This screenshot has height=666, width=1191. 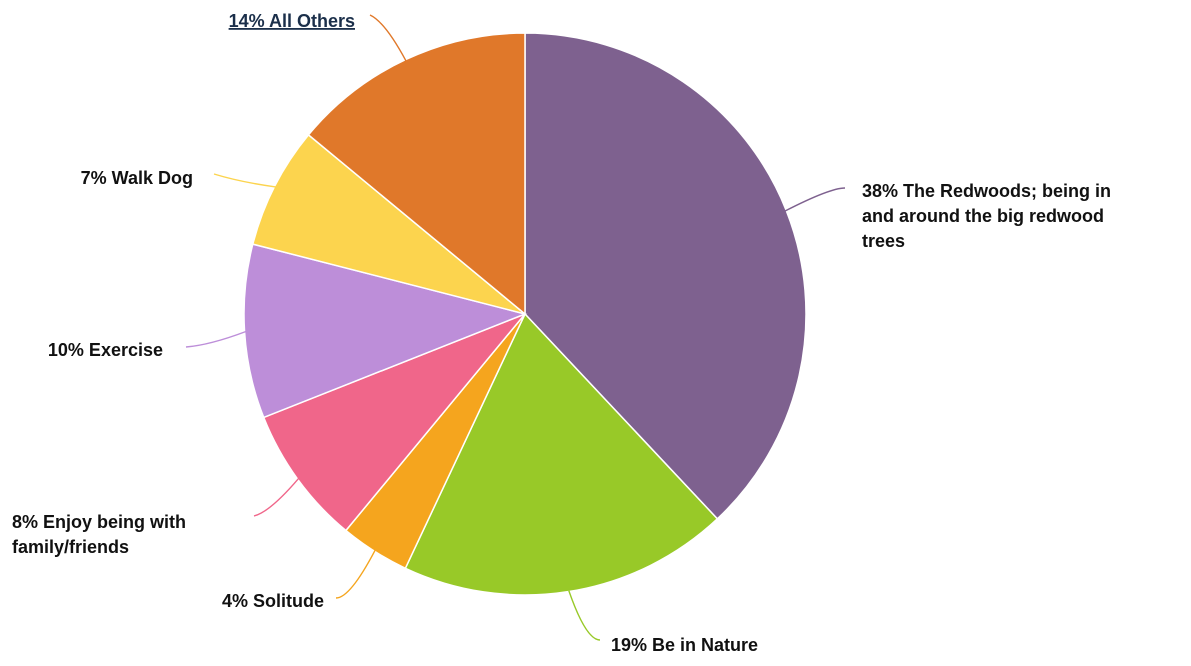 What do you see at coordinates (99, 534) in the screenshot?
I see `slice-label: 8% Enjoy being with family/friends` at bounding box center [99, 534].